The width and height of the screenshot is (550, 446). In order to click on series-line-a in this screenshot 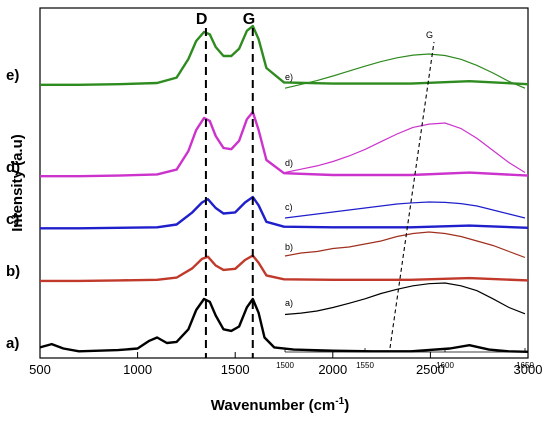, I will do `click(284, 325)`.